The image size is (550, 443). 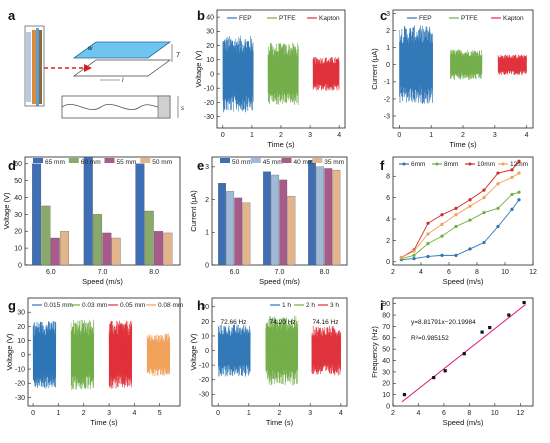 What do you see at coordinates (469, 413) in the screenshot?
I see `x-tick-label: 8` at bounding box center [469, 413].